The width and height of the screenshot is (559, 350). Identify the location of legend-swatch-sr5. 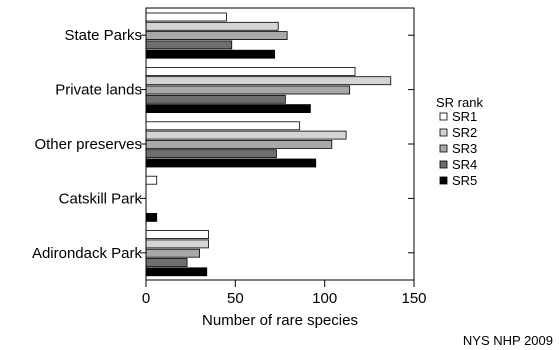
(443, 180).